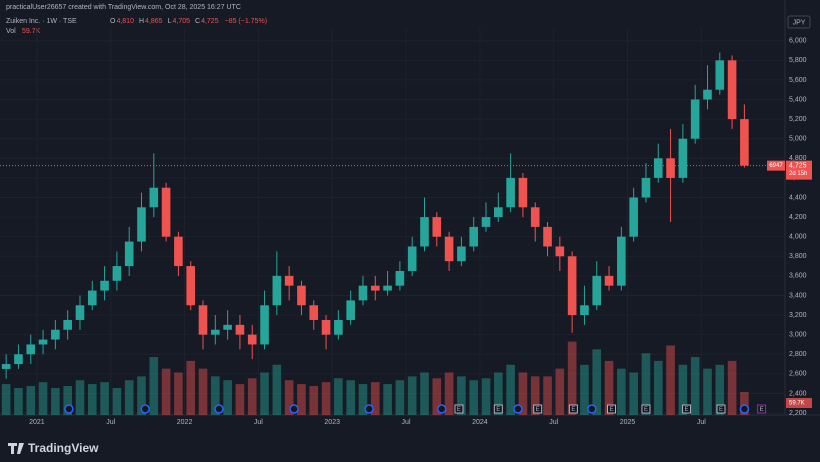 The width and height of the screenshot is (820, 462). I want to click on y-tick-label: 2,600, so click(798, 374).